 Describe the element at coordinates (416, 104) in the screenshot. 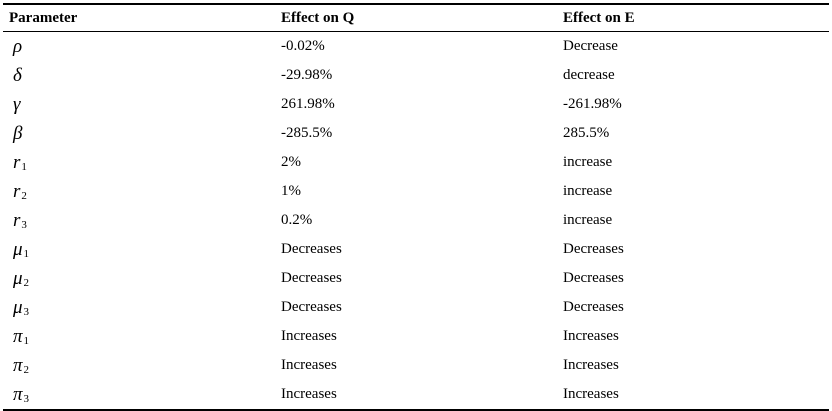

I see `table-row: γ 261.98% -261.98%` at that location.